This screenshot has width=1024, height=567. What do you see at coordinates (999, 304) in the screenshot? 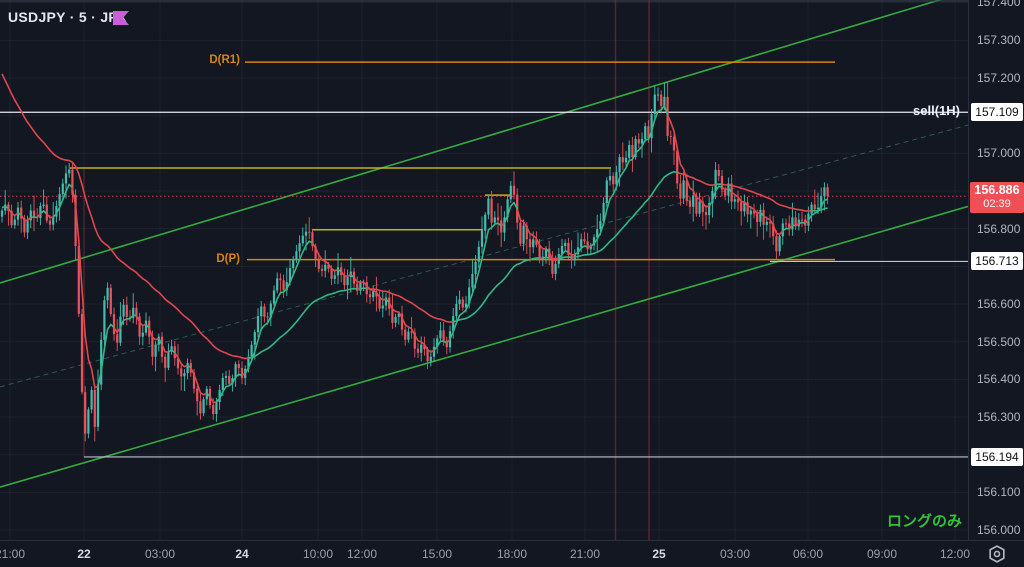
I see `price-tick-label: 156.600` at bounding box center [999, 304].